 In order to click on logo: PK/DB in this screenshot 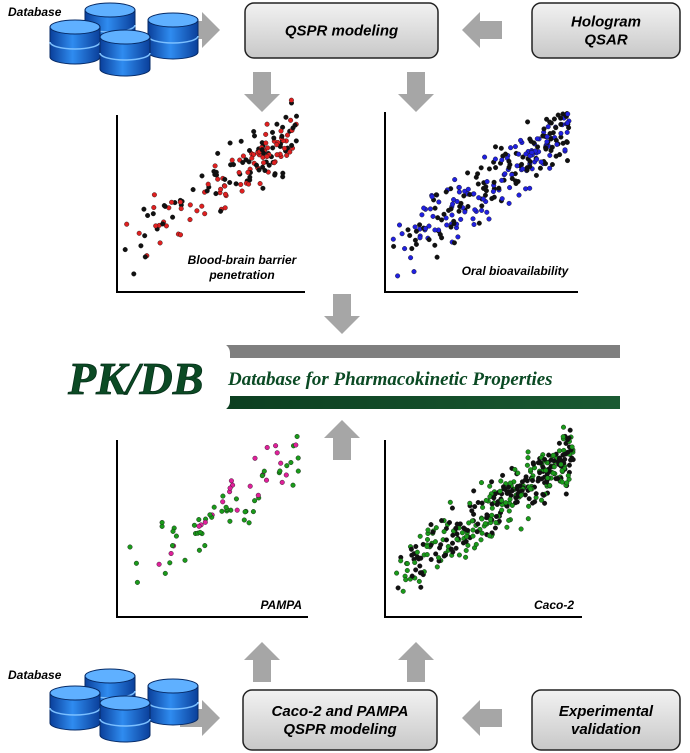, I will do `click(135, 378)`.